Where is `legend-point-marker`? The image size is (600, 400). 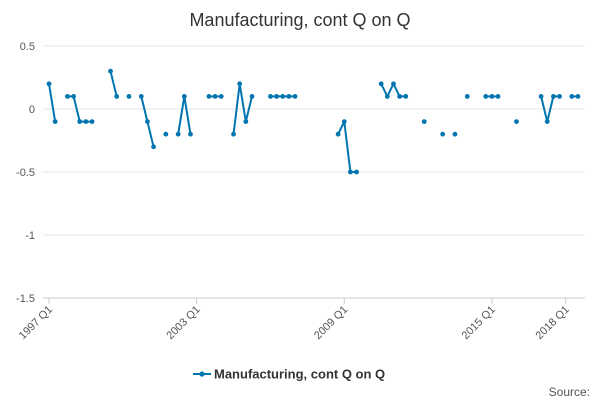
legend-point-marker is located at coordinates (202, 374).